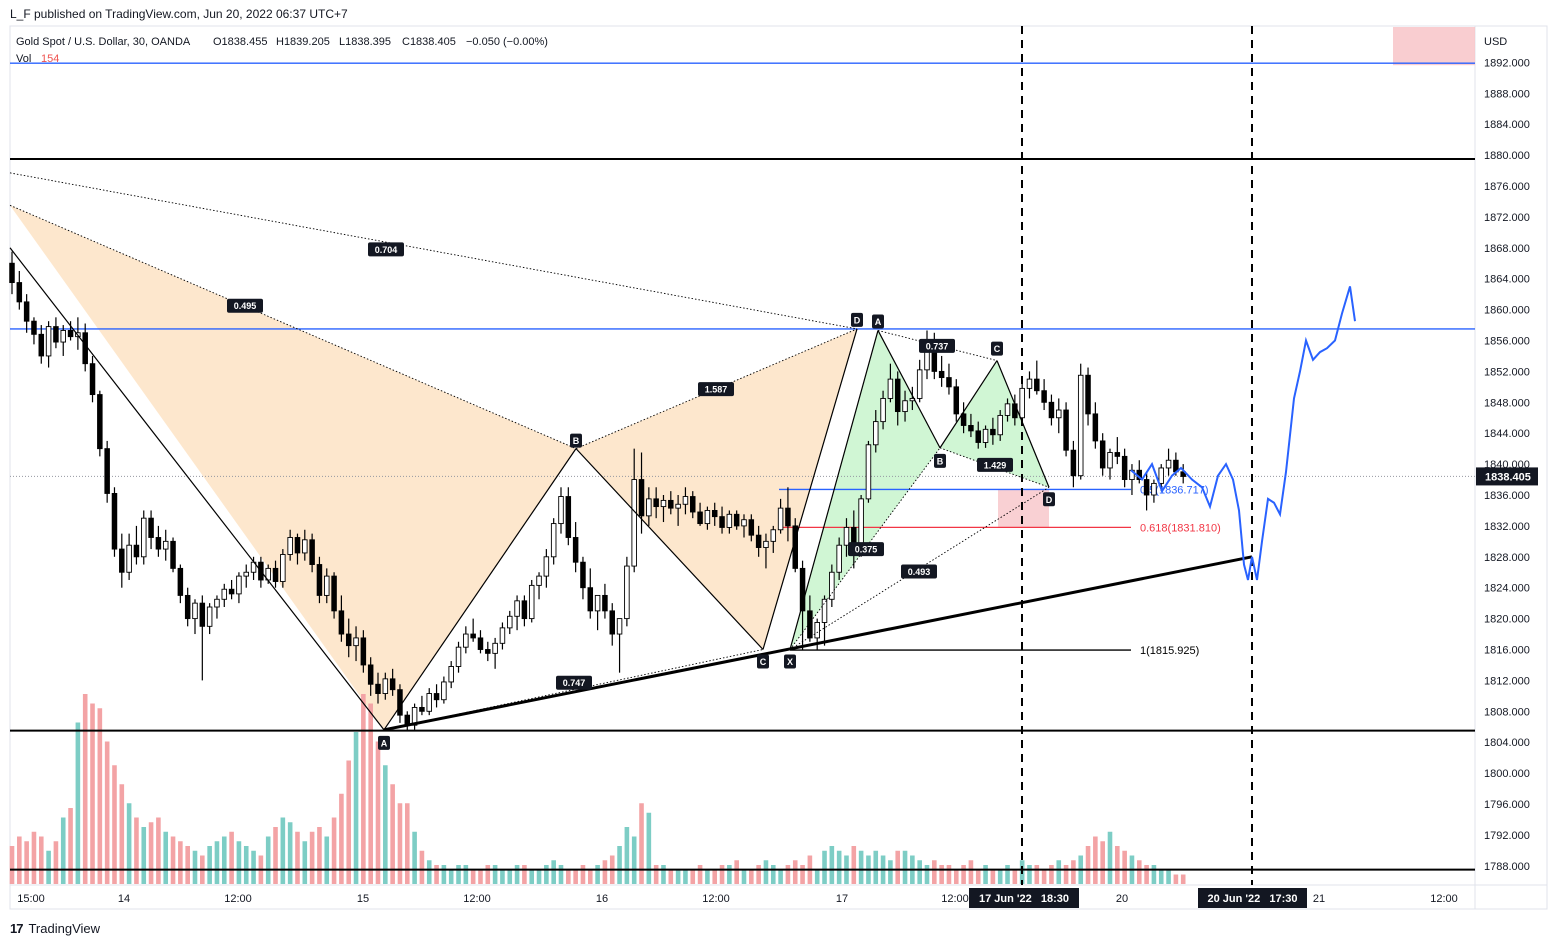 The height and width of the screenshot is (947, 1555). I want to click on point-label-c-box, so click(763, 661).